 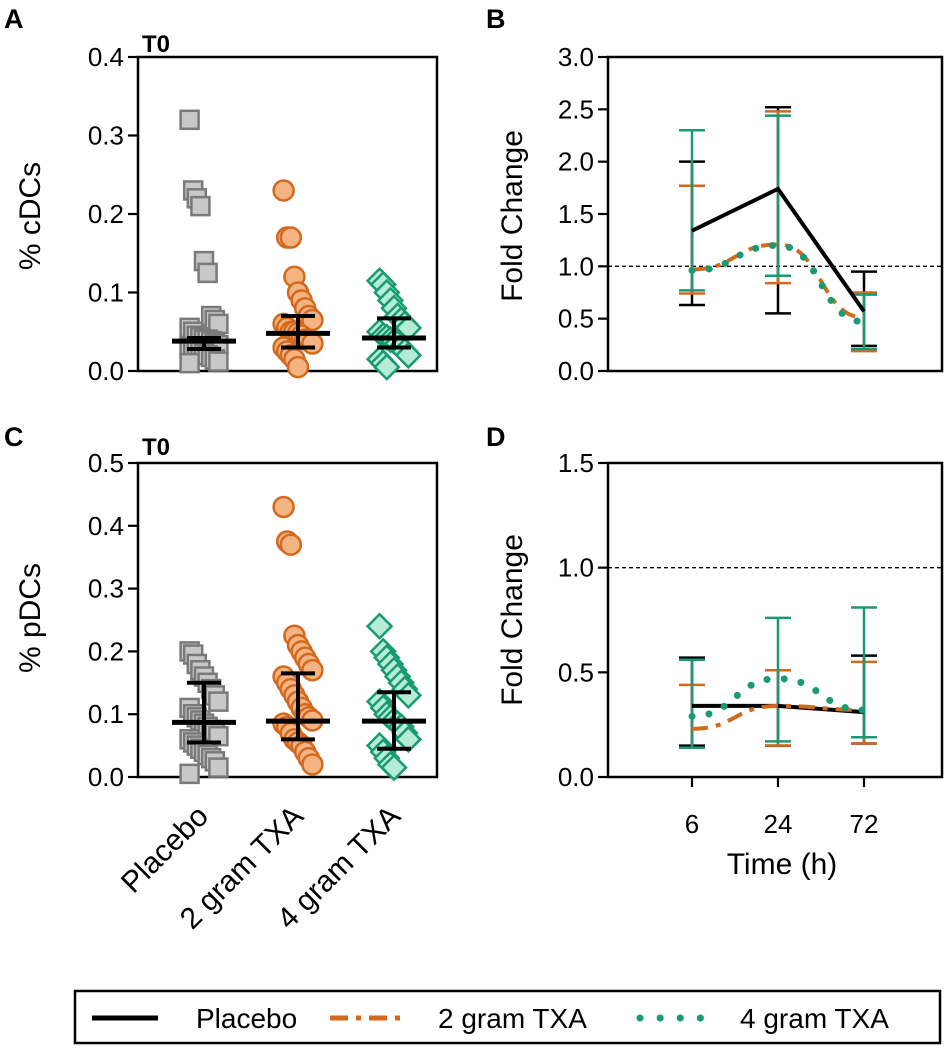 What do you see at coordinates (576, 568) in the screenshot?
I see `panel-d-ytick-label: 1.0` at bounding box center [576, 568].